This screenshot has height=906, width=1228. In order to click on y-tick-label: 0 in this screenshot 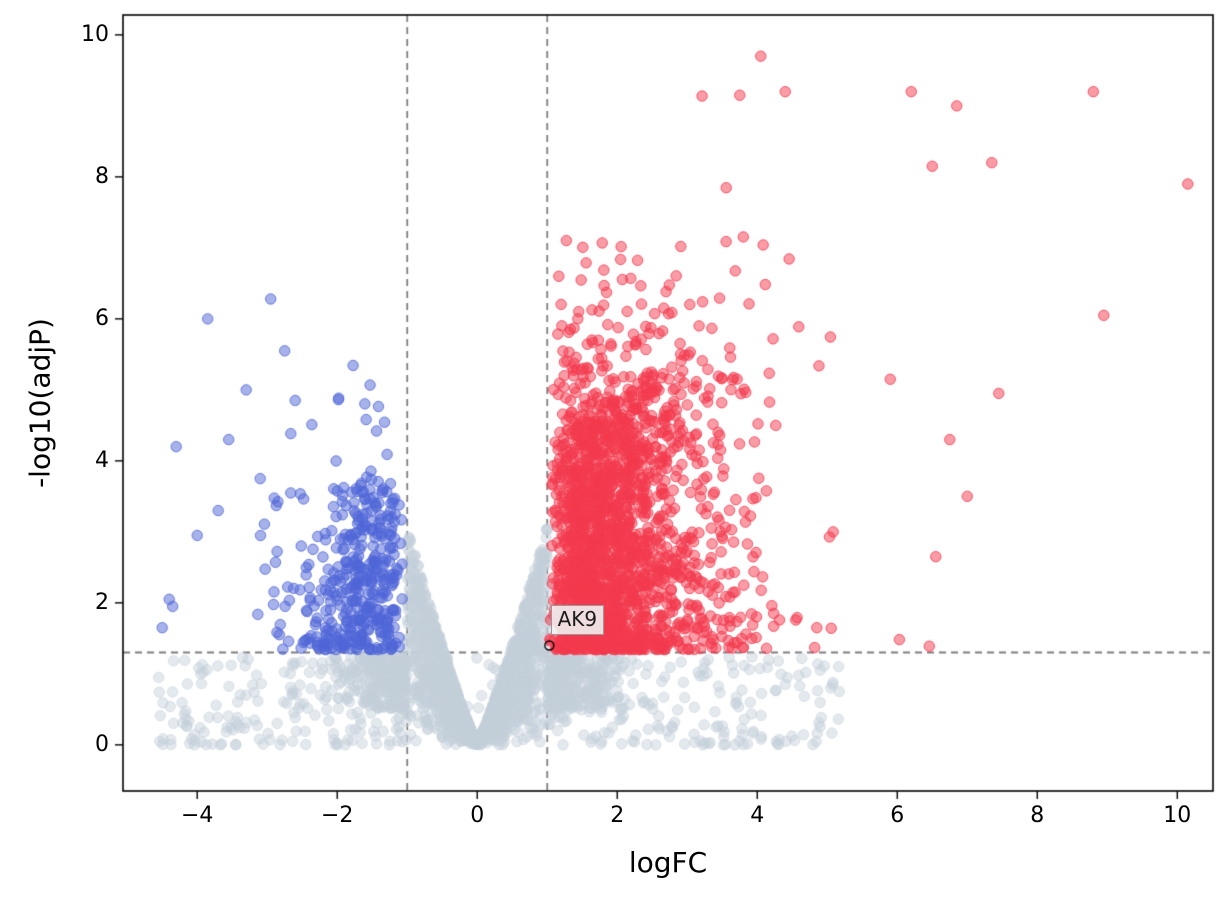, I will do `click(102, 744)`.